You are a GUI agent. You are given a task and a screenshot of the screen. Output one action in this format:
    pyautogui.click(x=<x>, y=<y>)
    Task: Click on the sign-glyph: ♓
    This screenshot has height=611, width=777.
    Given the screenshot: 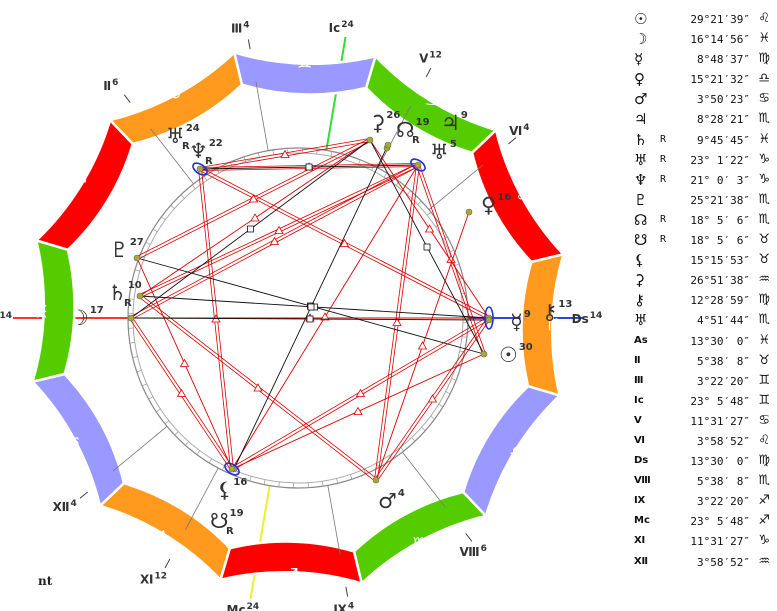 What is the action you would take?
    pyautogui.click(x=41, y=312)
    